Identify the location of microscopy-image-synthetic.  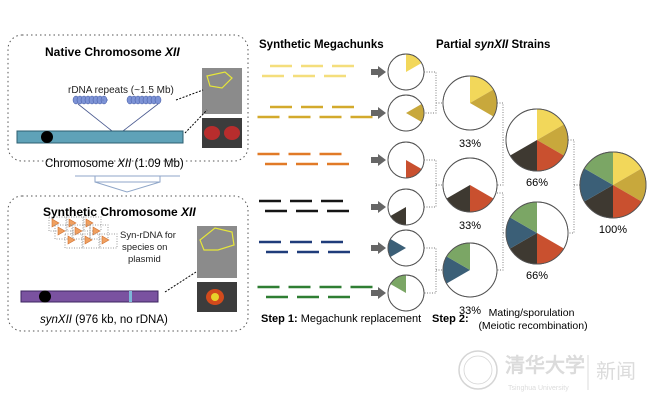
(217, 252).